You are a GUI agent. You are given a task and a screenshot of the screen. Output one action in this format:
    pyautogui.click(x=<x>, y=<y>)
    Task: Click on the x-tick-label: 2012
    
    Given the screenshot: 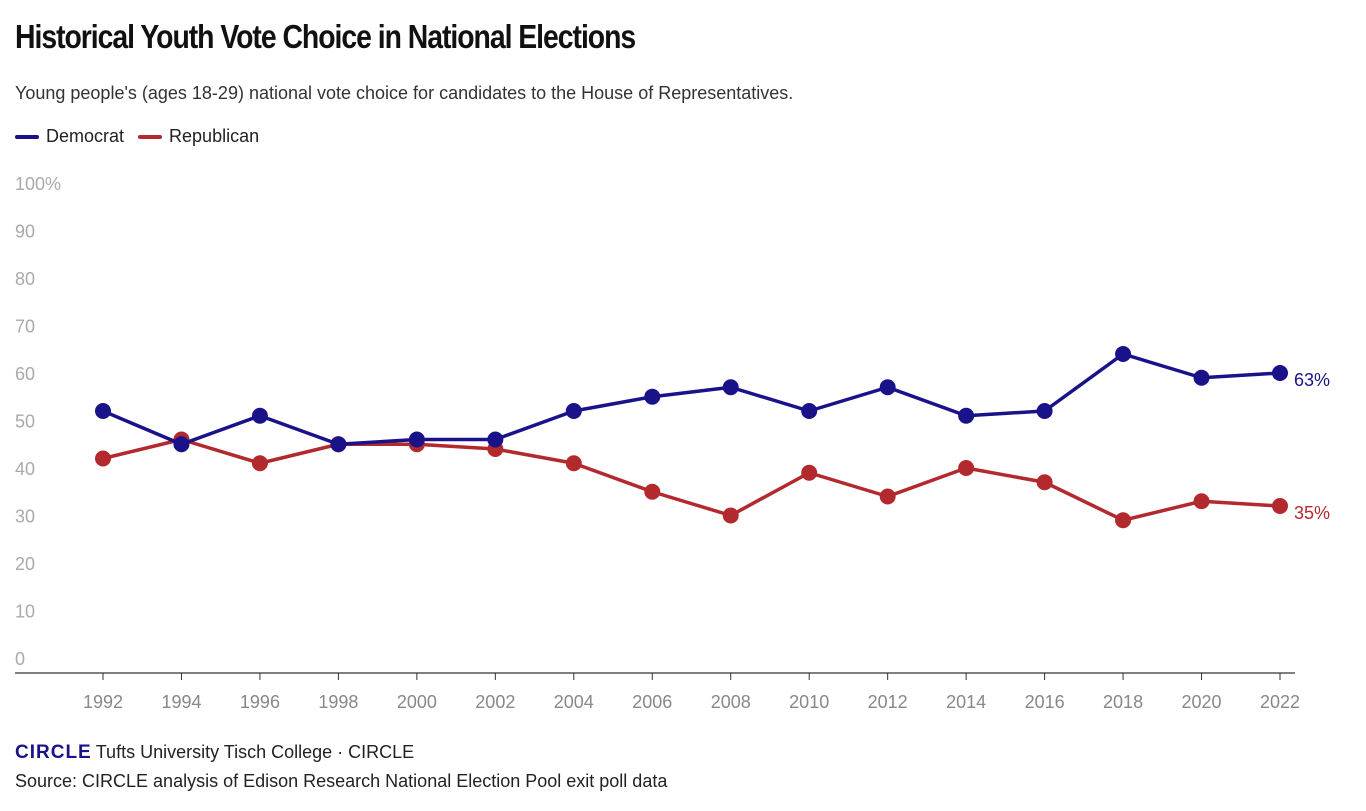 What is the action you would take?
    pyautogui.click(x=888, y=702)
    